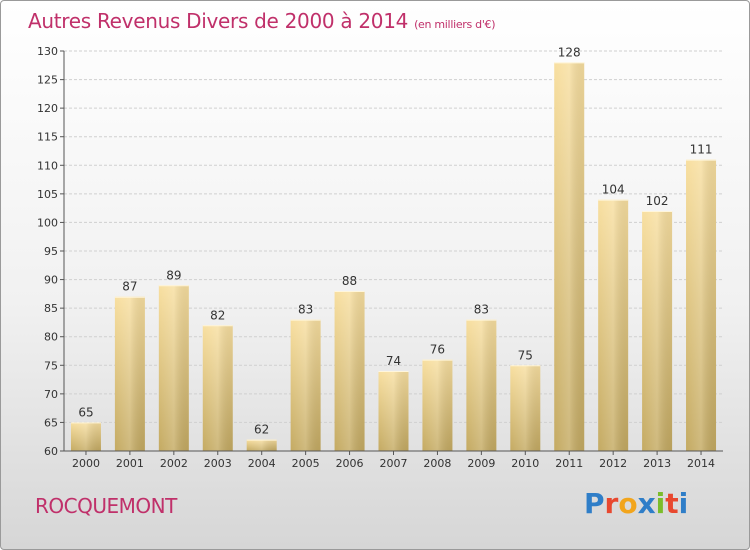 The width and height of the screenshot is (750, 550). Describe the element at coordinates (173, 275) in the screenshot. I see `data-label: 89` at that location.